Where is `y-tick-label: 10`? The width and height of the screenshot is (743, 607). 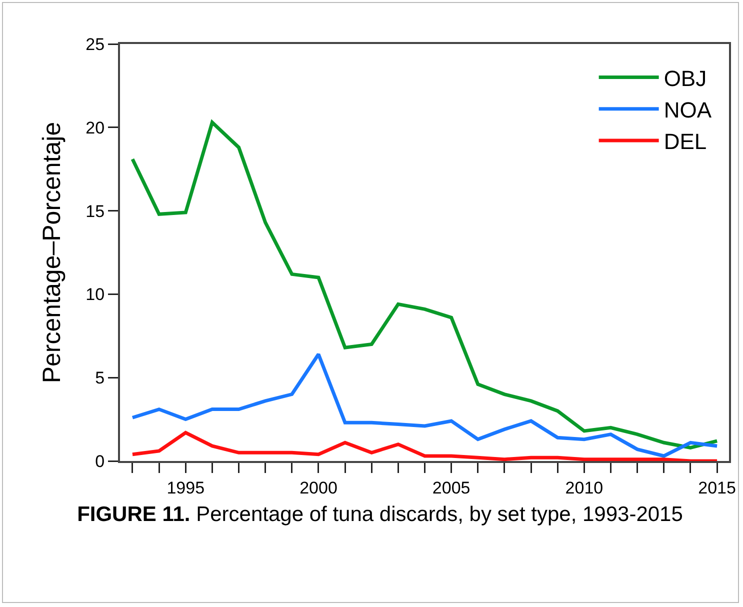
y-tick-label: 10 is located at coordinates (95, 294).